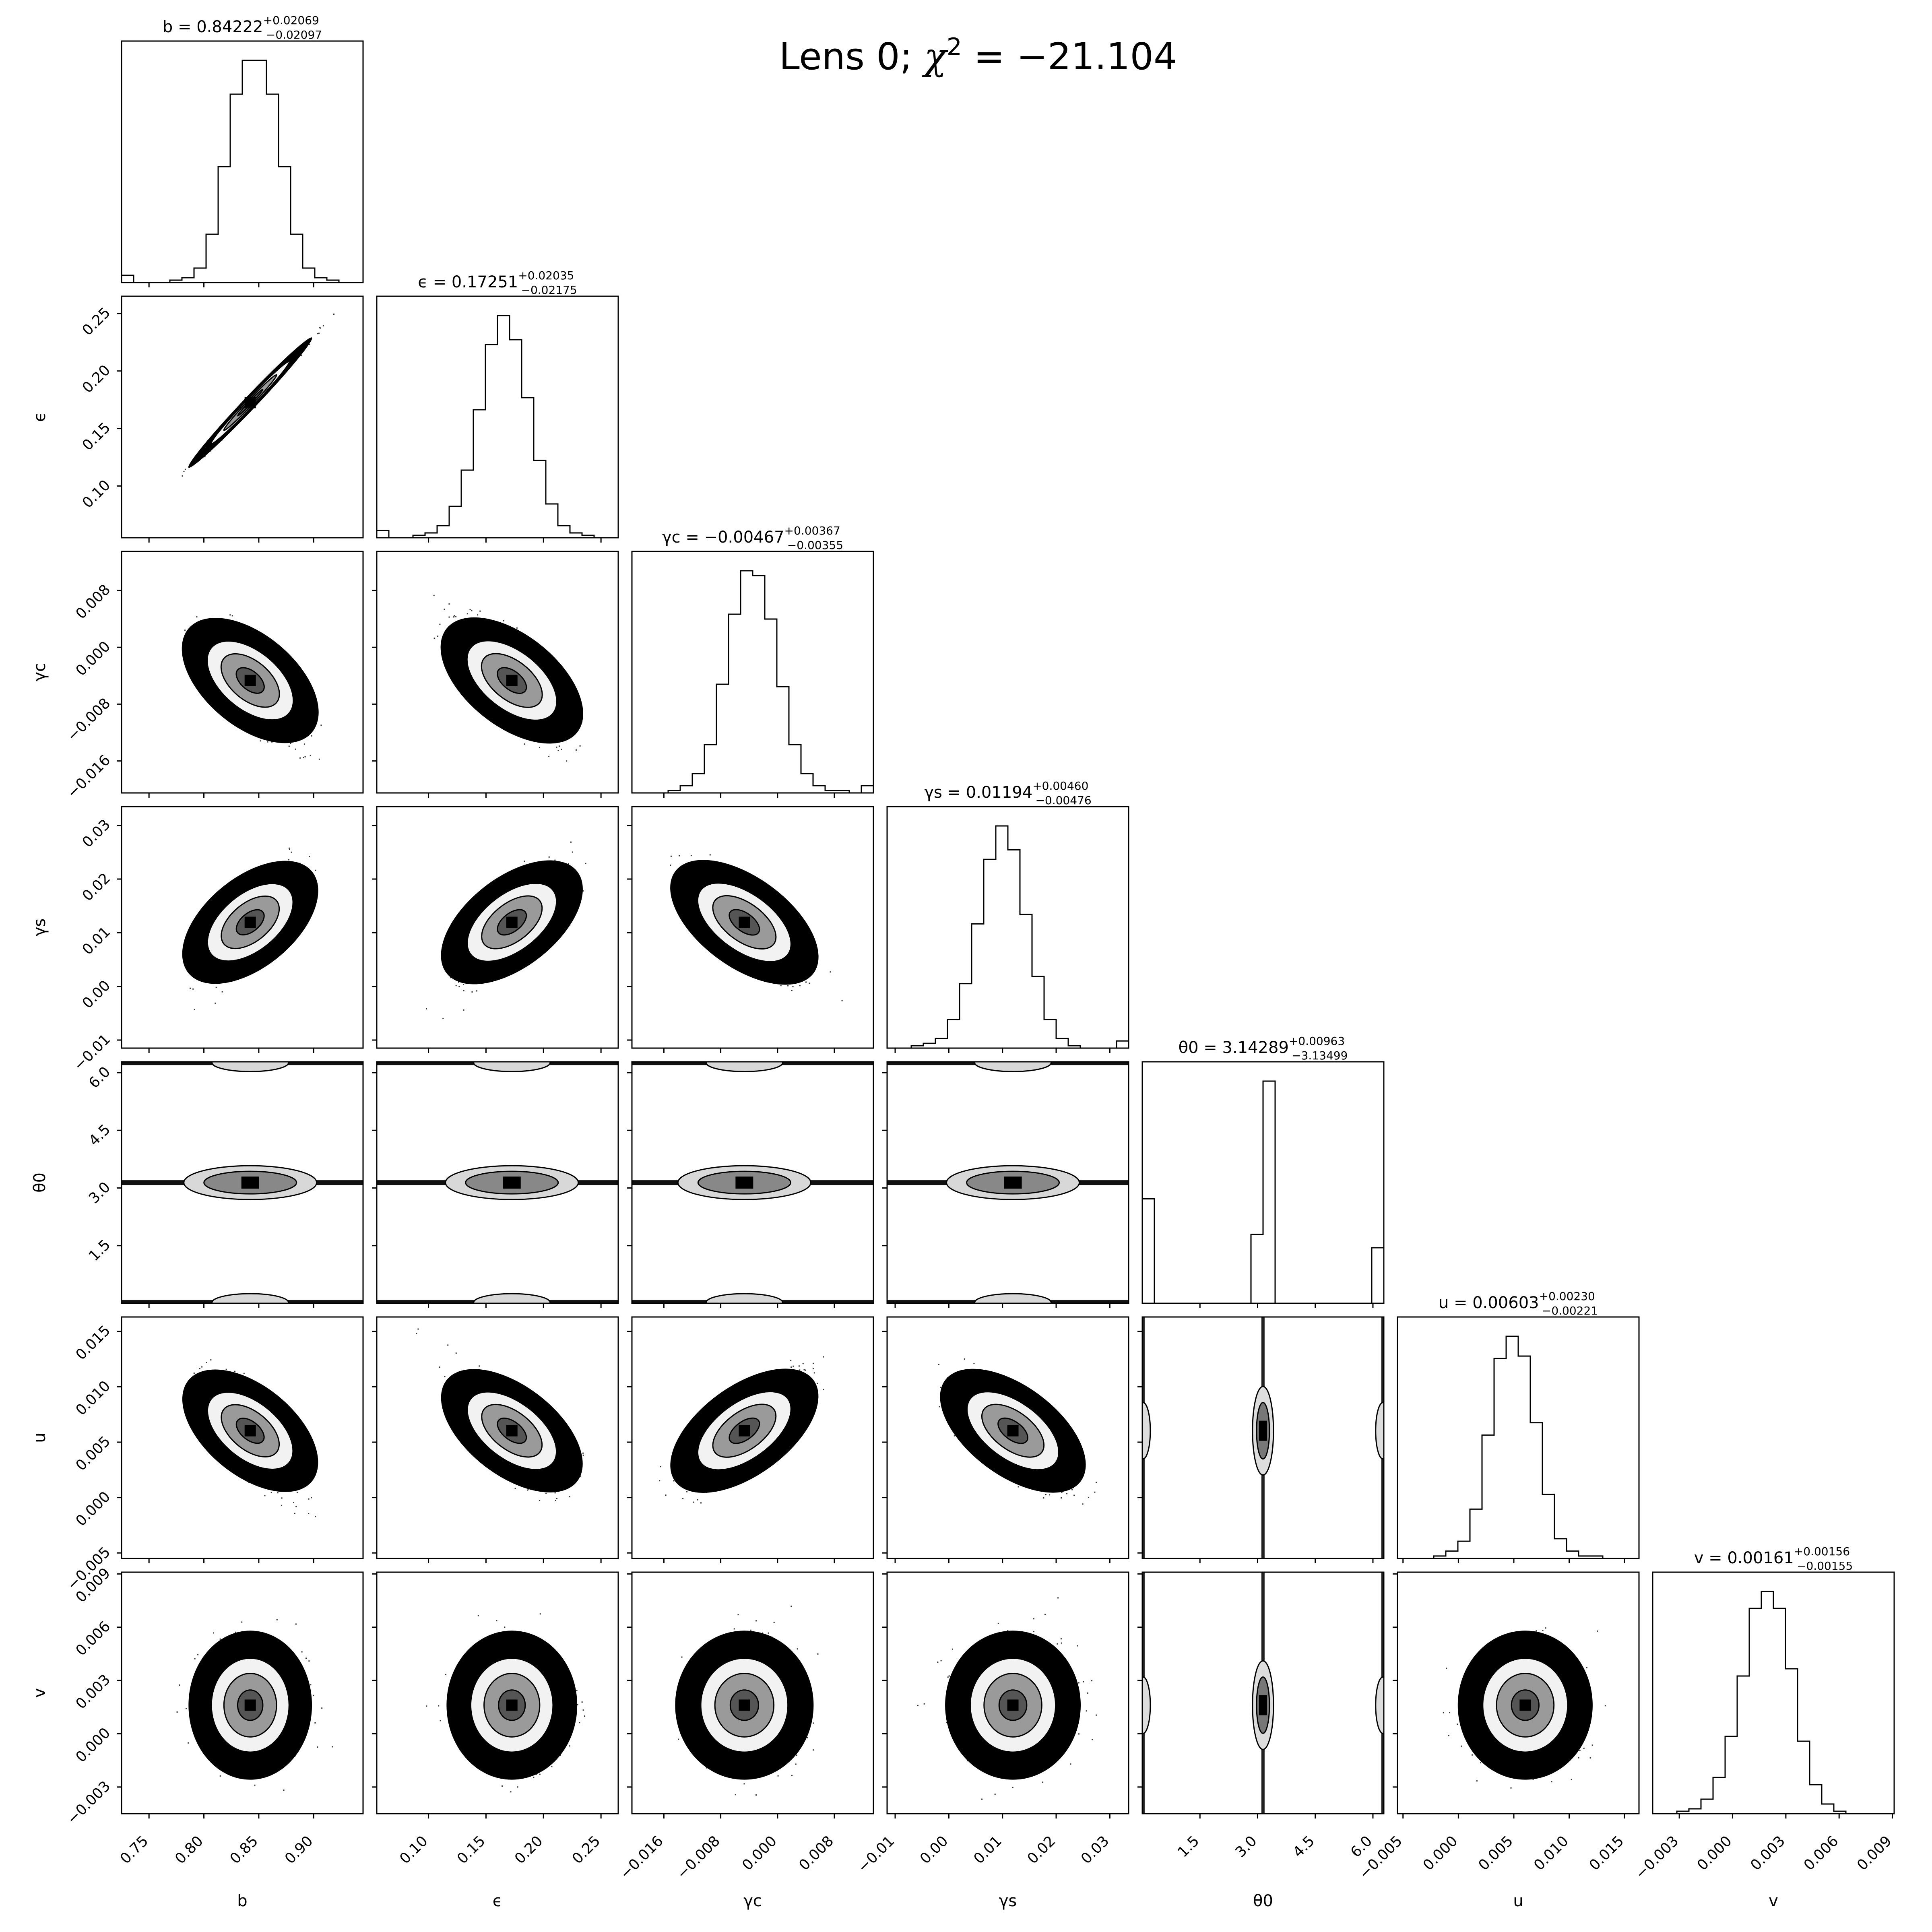 The height and width of the screenshot is (1932, 1932). Describe the element at coordinates (100, 1250) in the screenshot. I see `y-tick-label-theta0: 1.5` at that location.